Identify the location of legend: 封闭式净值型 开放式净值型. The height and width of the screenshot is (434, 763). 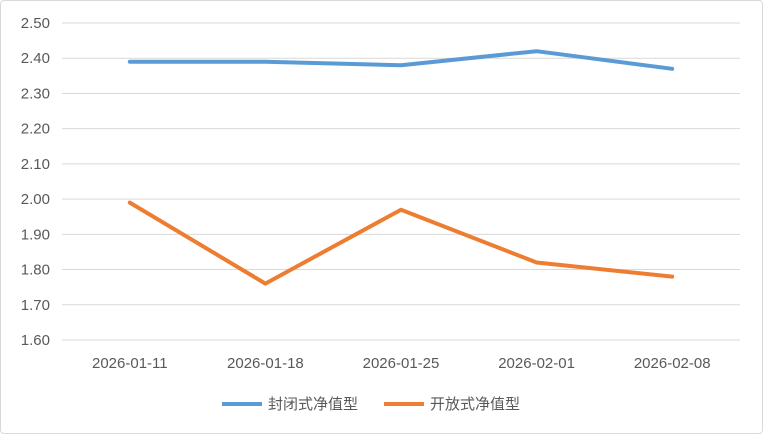
(371, 404).